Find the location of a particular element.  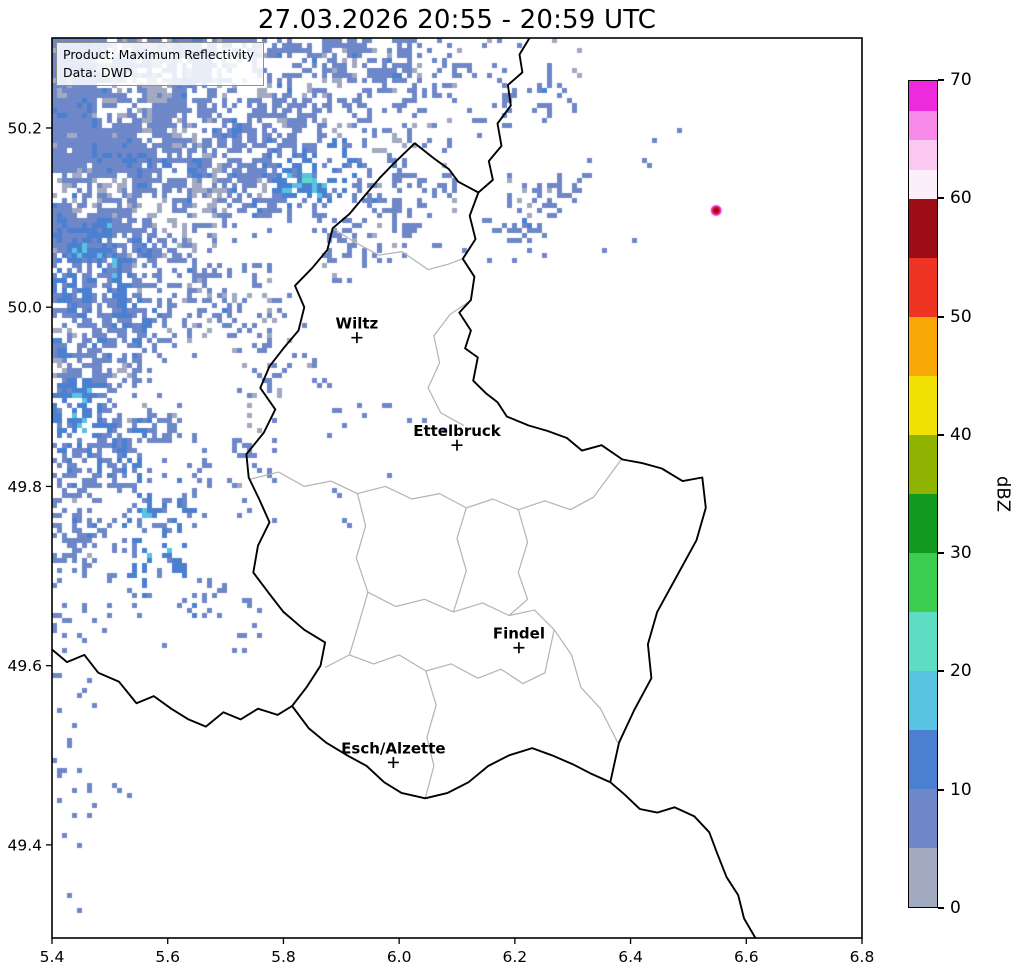

colorbar-tick-label: 40 is located at coordinates (961, 434).